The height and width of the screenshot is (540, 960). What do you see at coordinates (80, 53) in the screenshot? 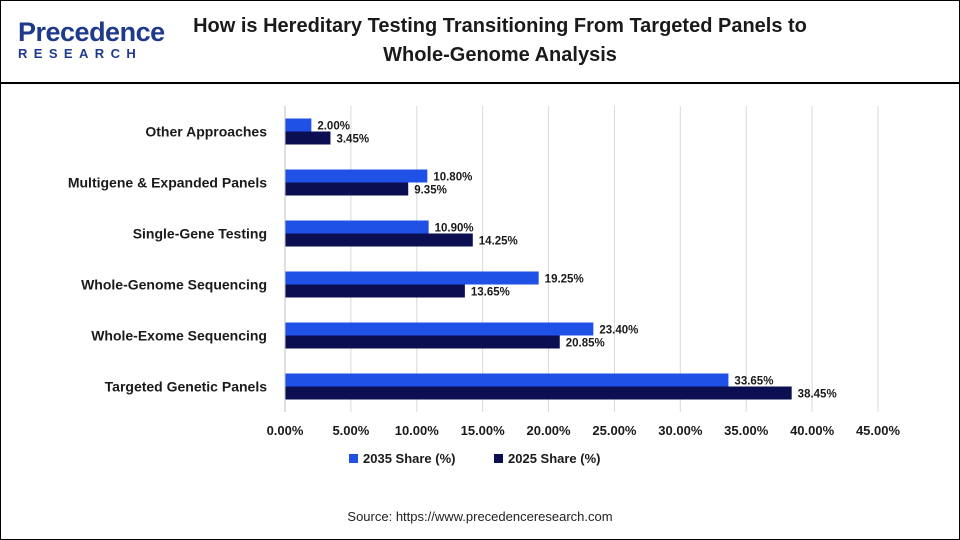
I see `logo-secondary-text: RESEARCH` at bounding box center [80, 53].